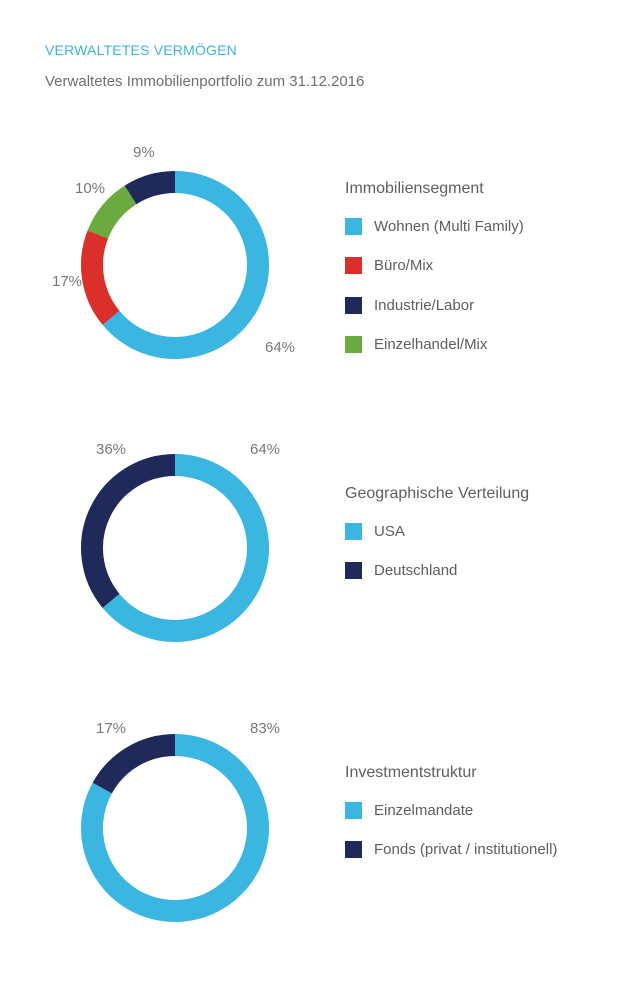 This screenshot has height=992, width=633. What do you see at coordinates (424, 305) in the screenshot?
I see `legend-label: Industrie/Labor` at bounding box center [424, 305].